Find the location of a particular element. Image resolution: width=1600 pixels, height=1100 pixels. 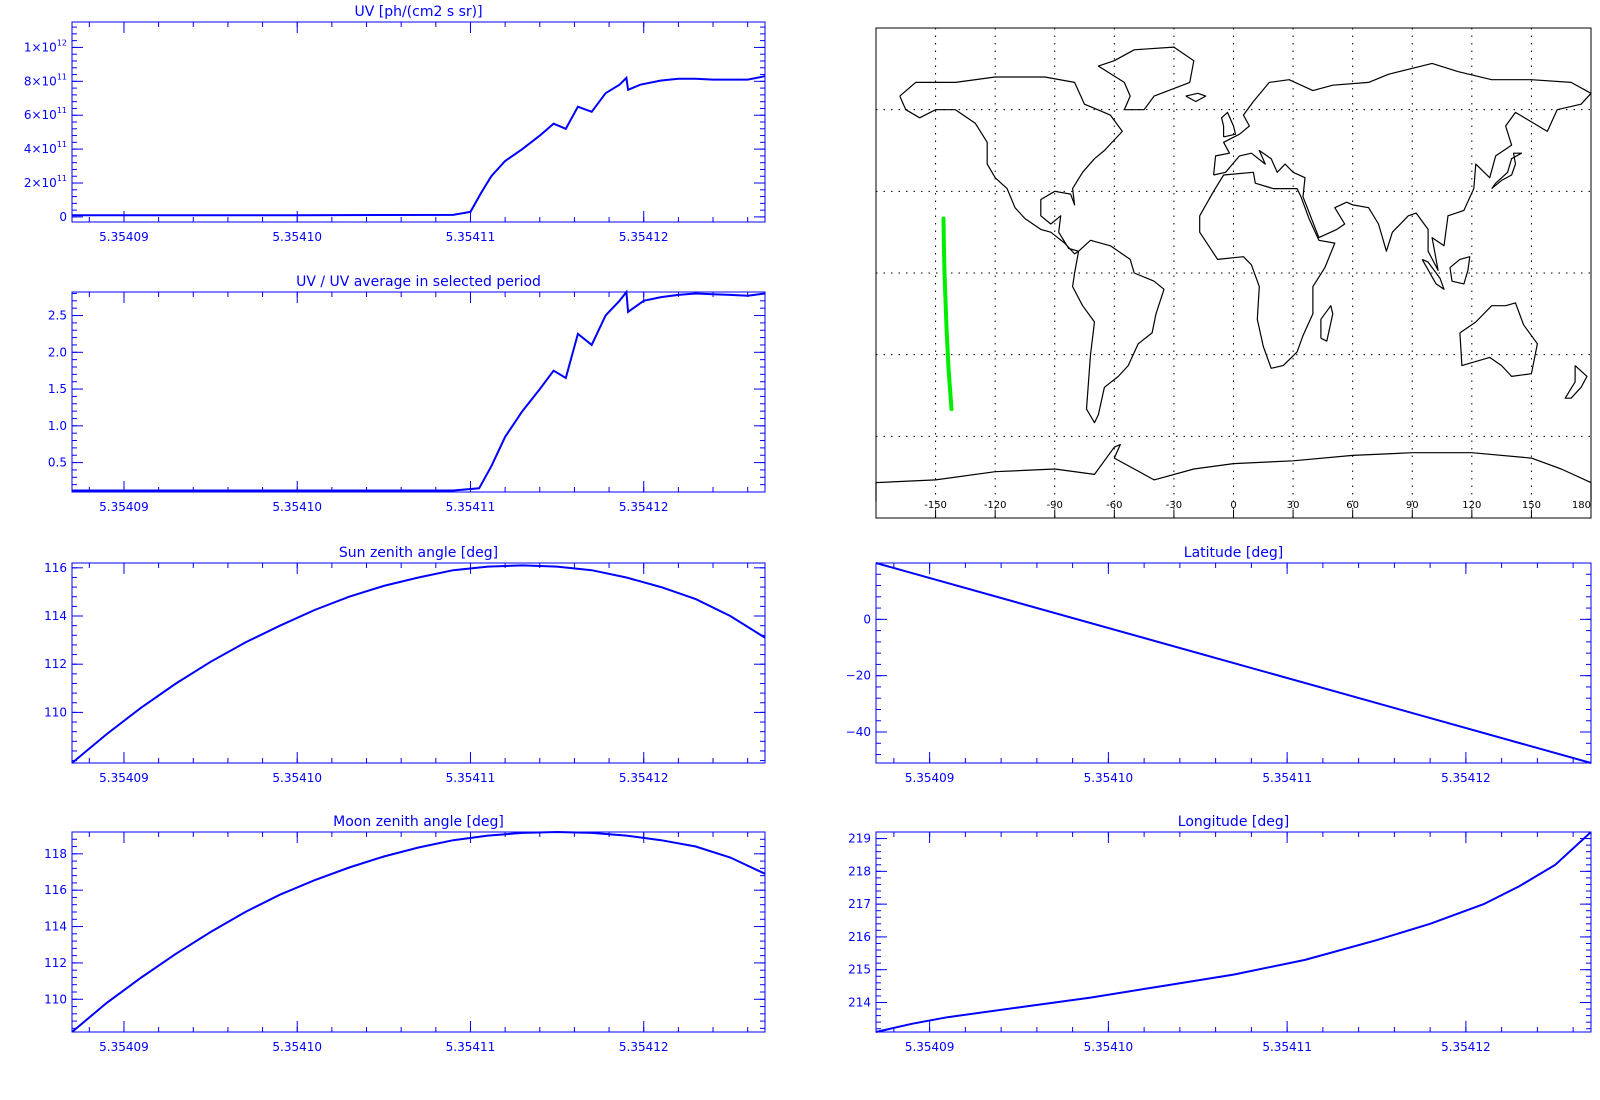

coastline-australia is located at coordinates (1499, 339).